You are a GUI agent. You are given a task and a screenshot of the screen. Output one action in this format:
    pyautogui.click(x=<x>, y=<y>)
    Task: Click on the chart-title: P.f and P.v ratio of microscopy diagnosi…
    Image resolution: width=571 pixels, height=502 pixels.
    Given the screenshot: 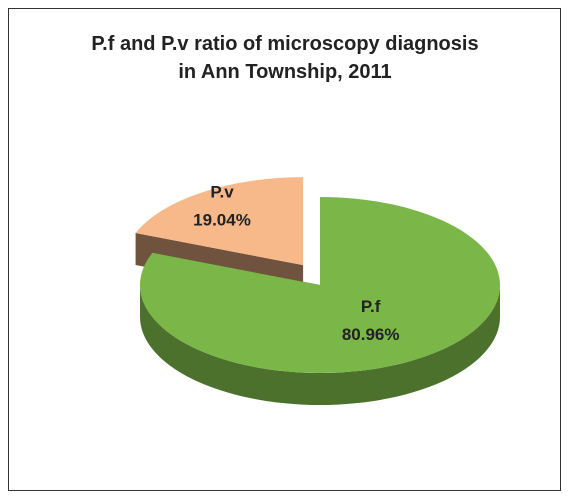 What is the action you would take?
    pyautogui.click(x=285, y=58)
    